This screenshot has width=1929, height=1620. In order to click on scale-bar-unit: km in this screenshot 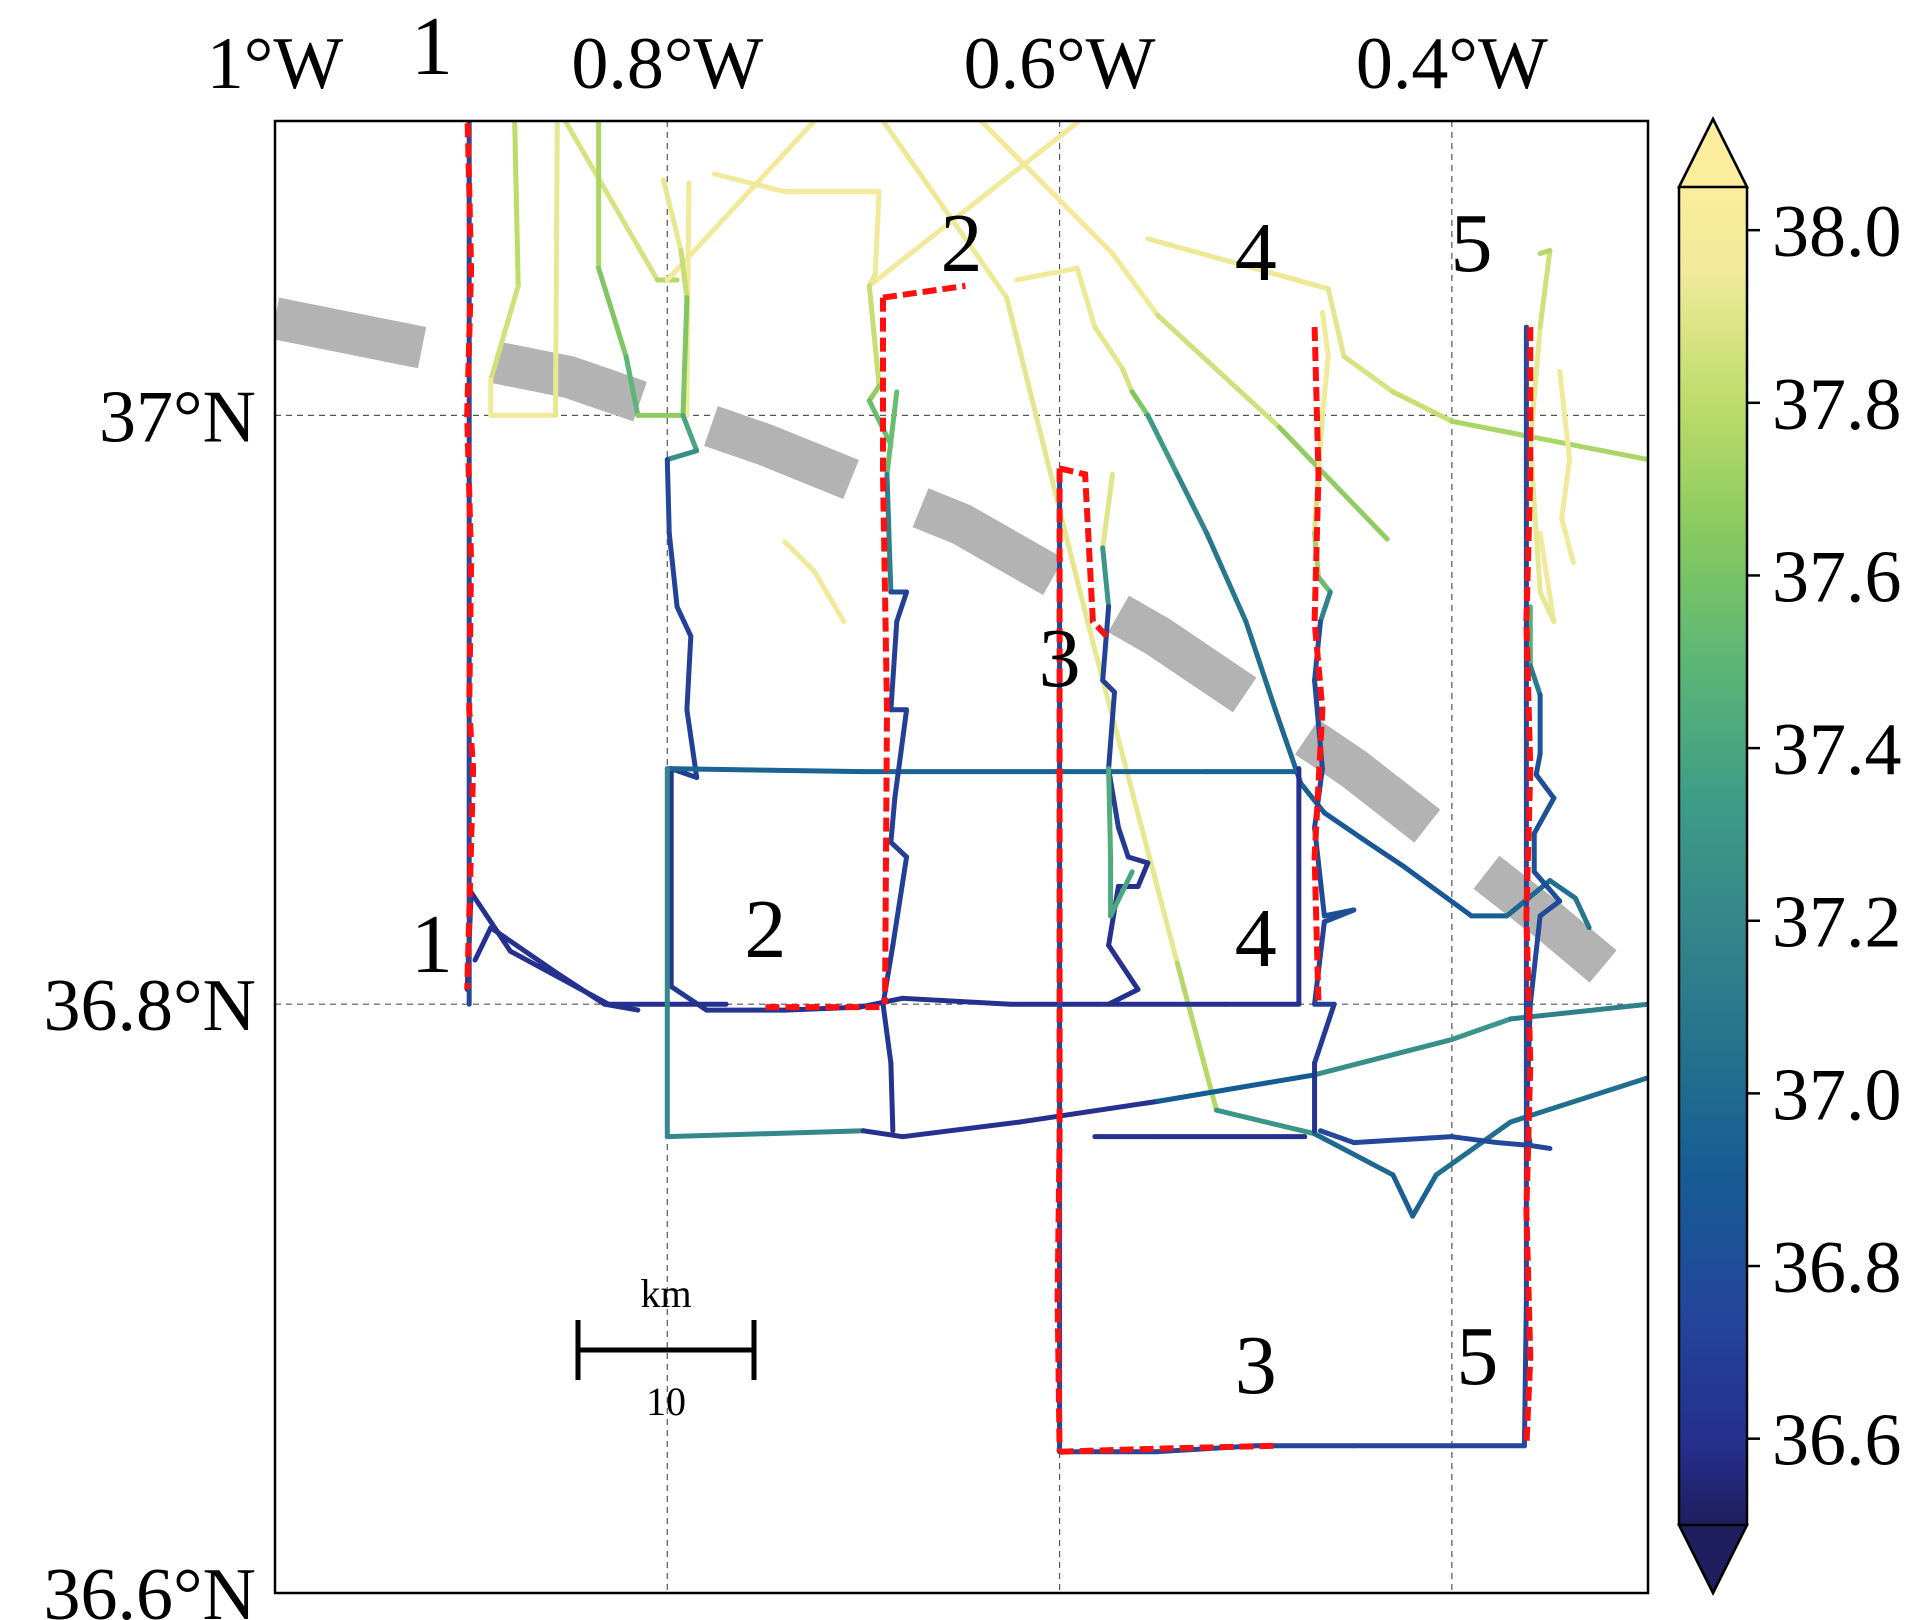, I will do `click(665, 1293)`.